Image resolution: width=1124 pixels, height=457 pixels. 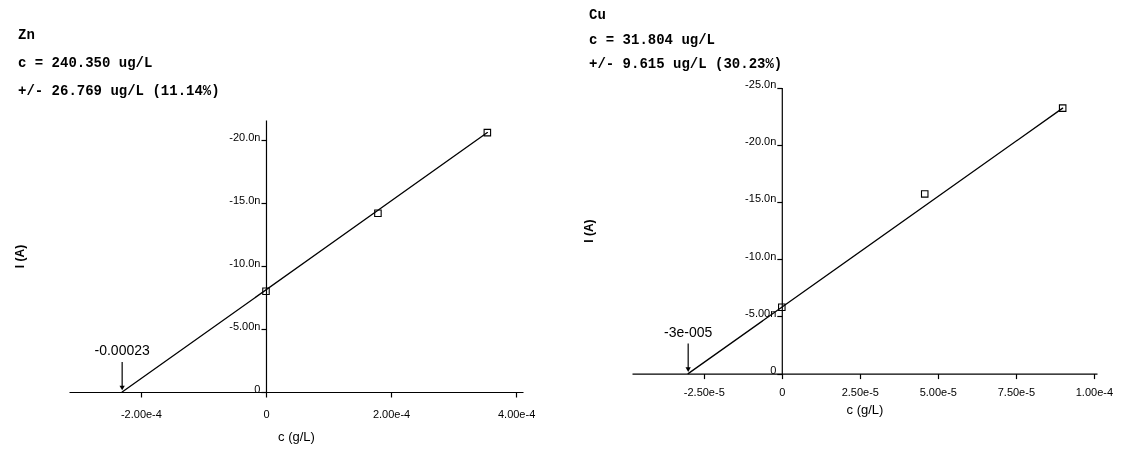 I want to click on chart-title: Zn, so click(x=26, y=35).